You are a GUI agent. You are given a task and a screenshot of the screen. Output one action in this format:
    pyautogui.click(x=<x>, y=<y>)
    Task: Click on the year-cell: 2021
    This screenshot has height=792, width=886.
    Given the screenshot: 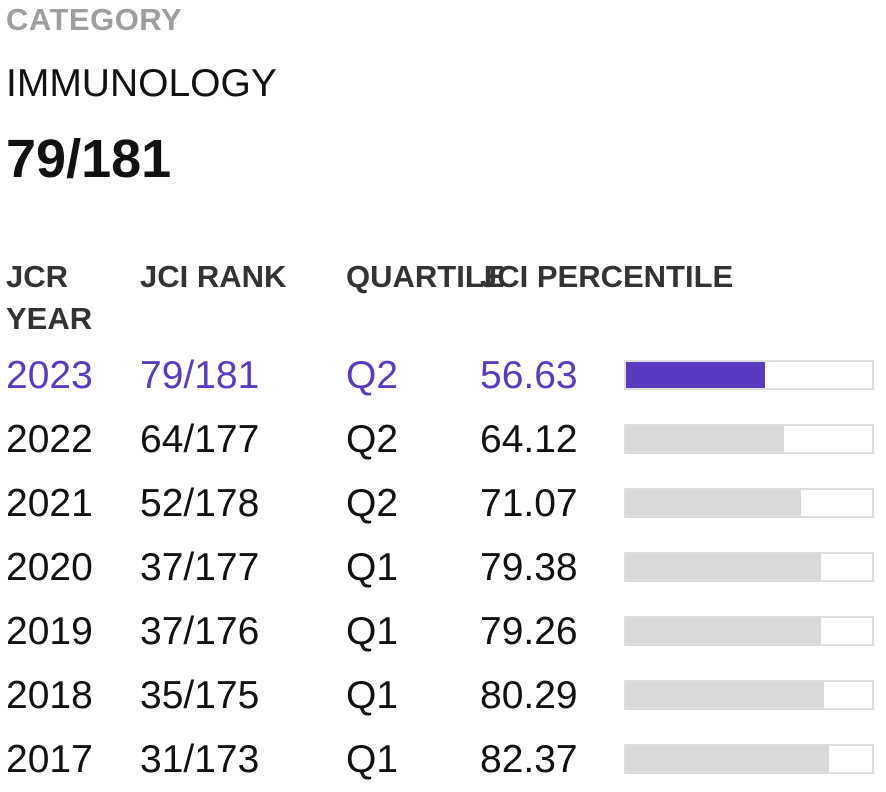 What is the action you would take?
    pyautogui.click(x=49, y=503)
    